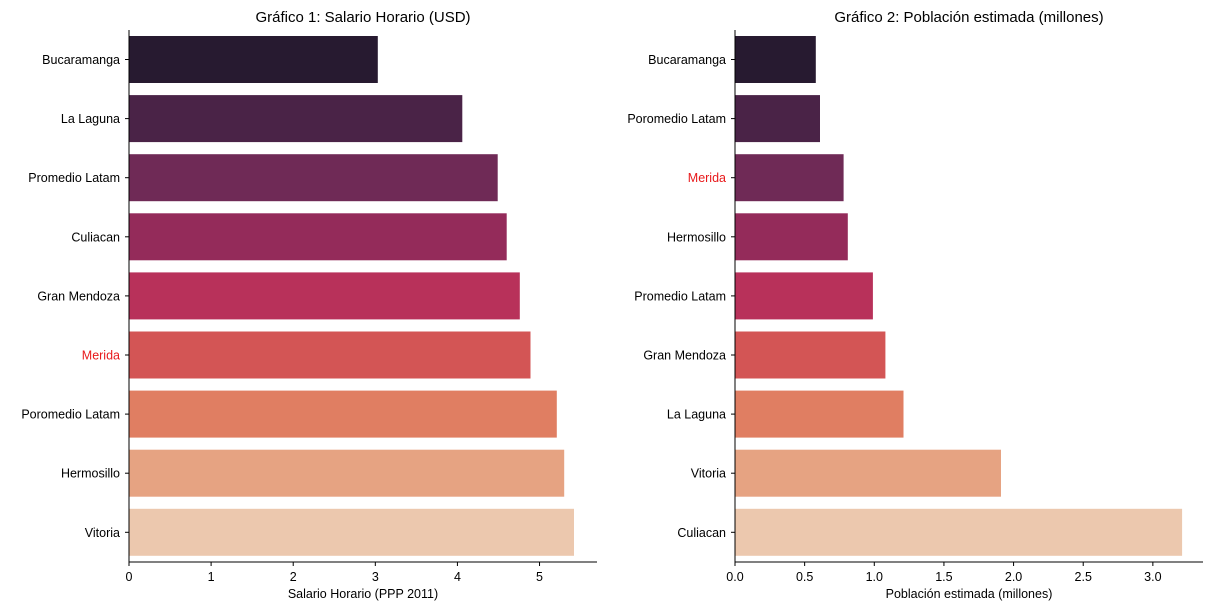 The width and height of the screenshot is (1211, 611). What do you see at coordinates (95, 237) in the screenshot?
I see `chart1-category-label-3: Culiacan` at bounding box center [95, 237].